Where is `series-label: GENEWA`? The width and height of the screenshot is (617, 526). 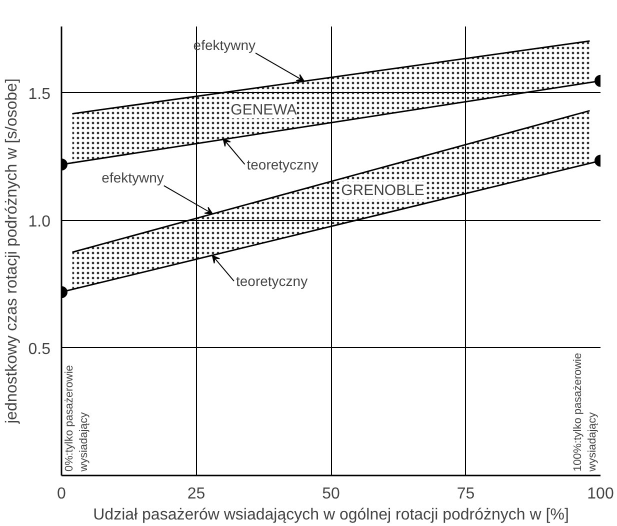
series-label: GENEWA is located at coordinates (263, 109).